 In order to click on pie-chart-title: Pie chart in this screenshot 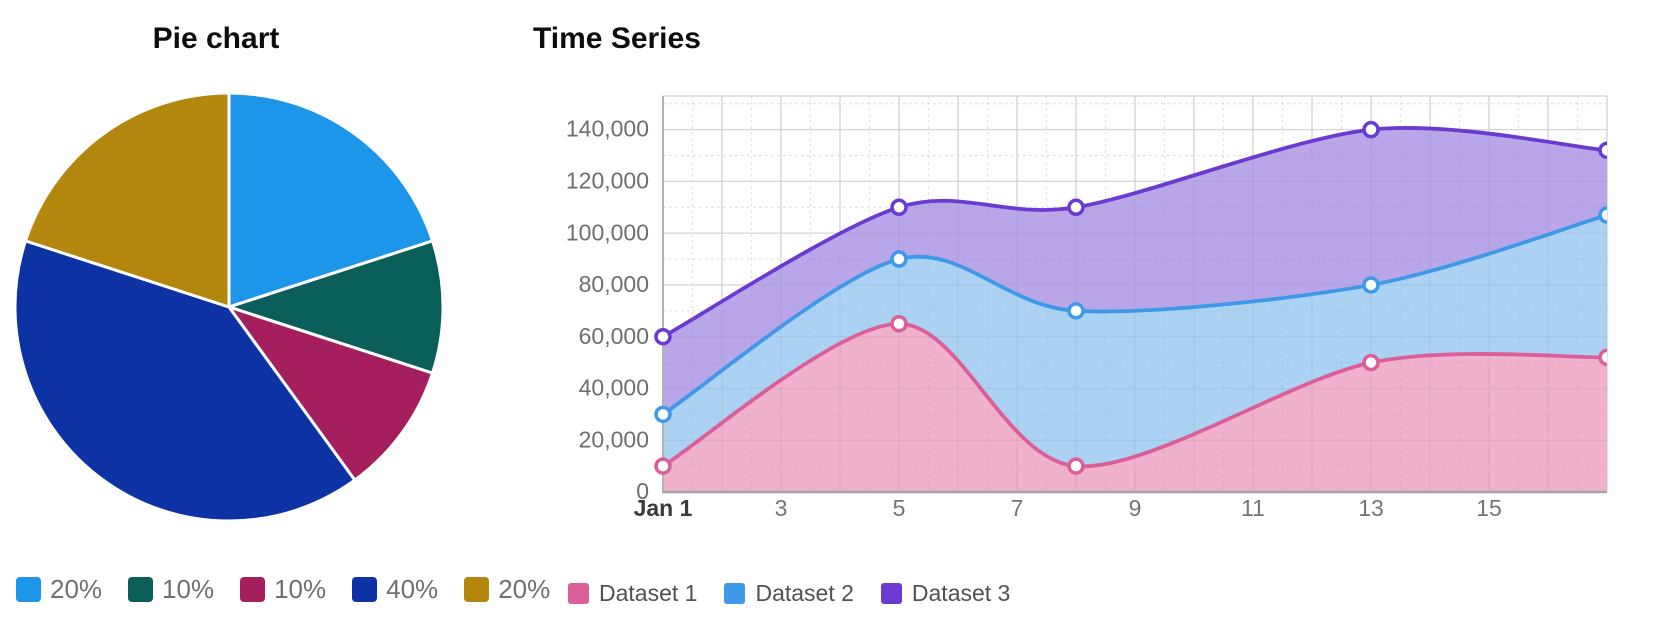, I will do `click(216, 38)`.